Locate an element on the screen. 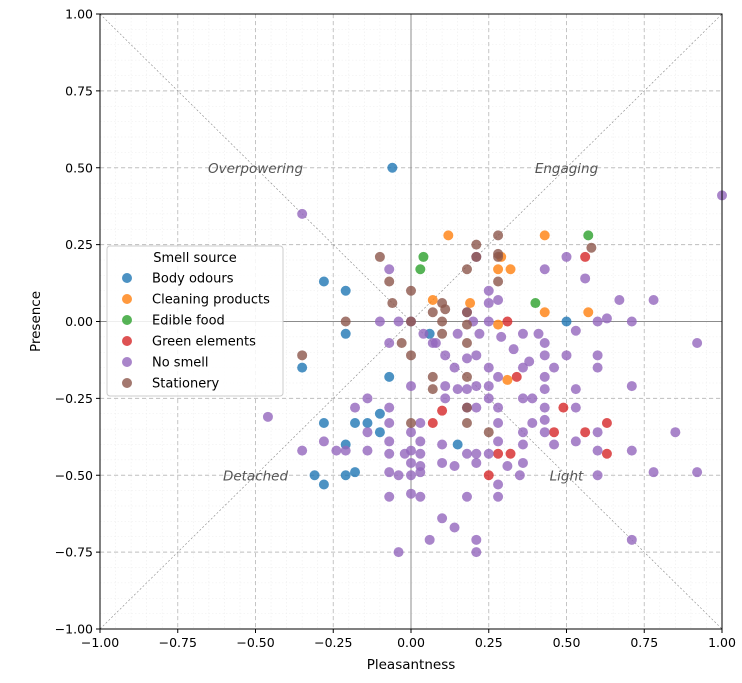  quadrant-label: Light is located at coordinates (567, 476).